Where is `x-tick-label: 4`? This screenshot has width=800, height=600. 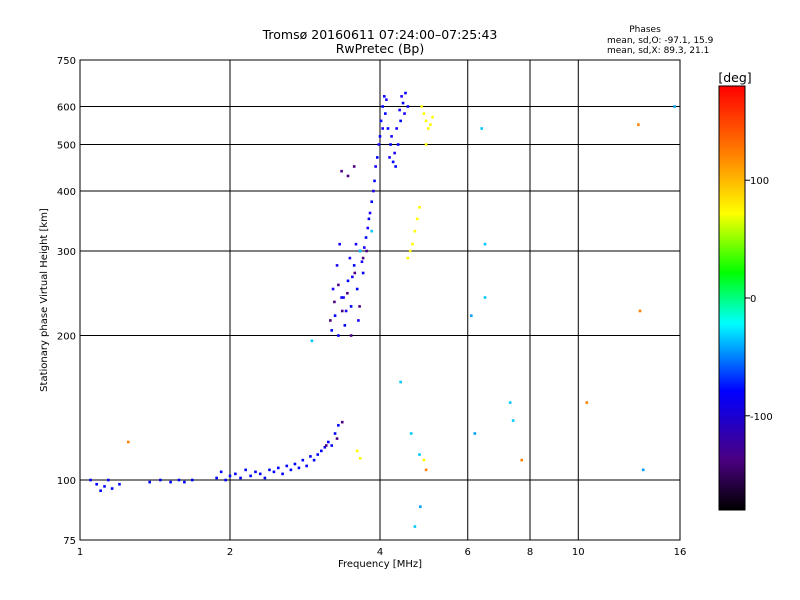
x-tick-label: 4 is located at coordinates (380, 552).